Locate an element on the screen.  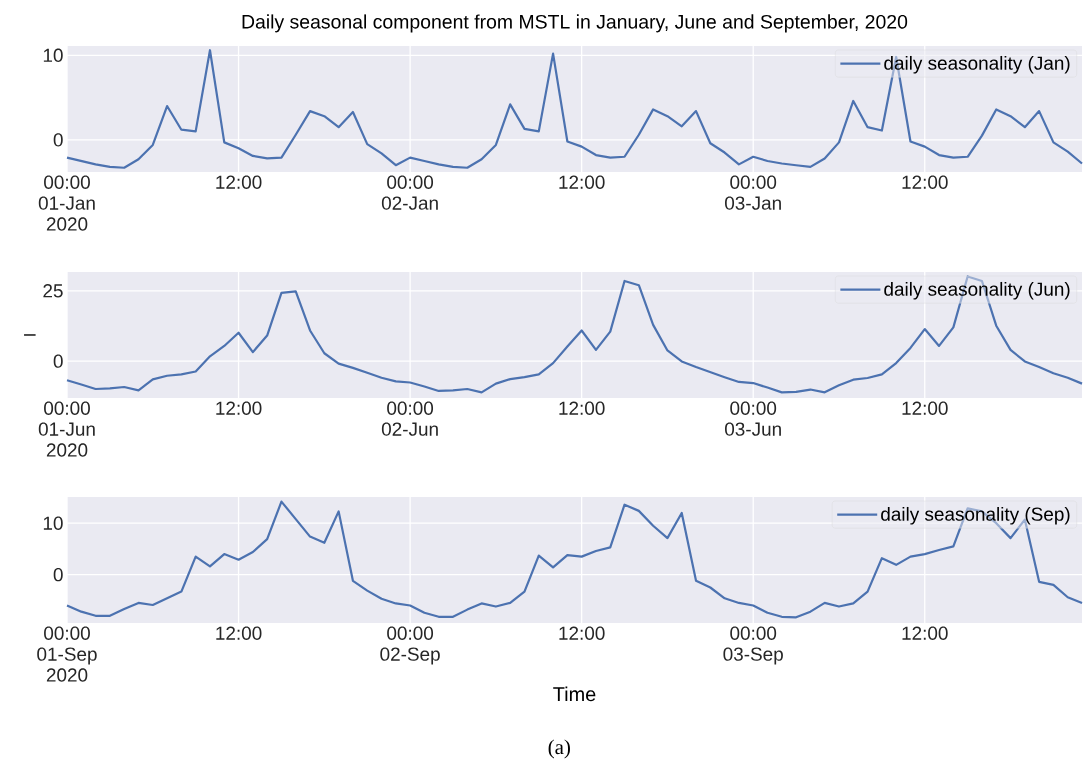
legend-label: daily seasonality (Jun) is located at coordinates (977, 290).